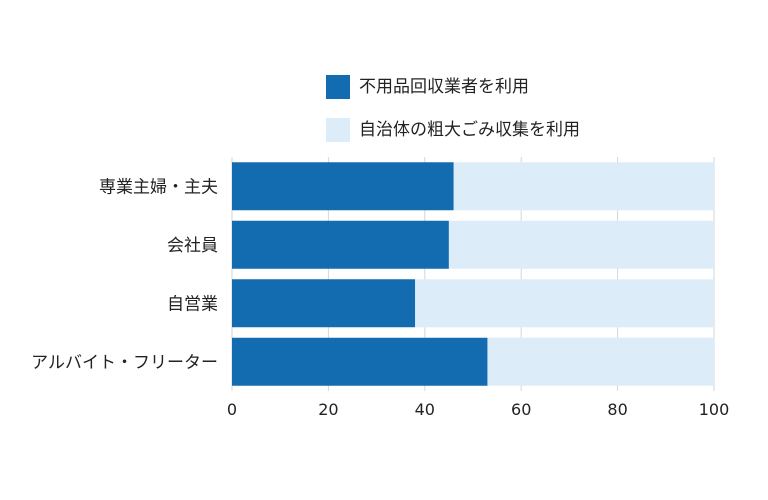 The height and width of the screenshot is (500, 768). I want to click on x-tick-label-40: 40, so click(425, 409).